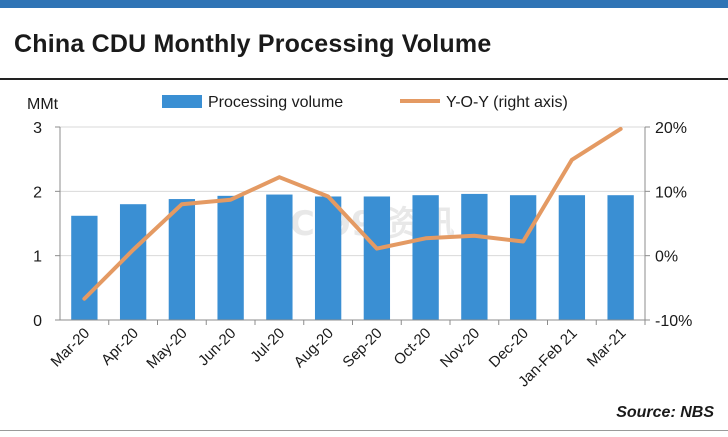 Image resolution: width=728 pixels, height=437 pixels. What do you see at coordinates (275, 102) in the screenshot?
I see `legend-label-processing-volume: Processing volume` at bounding box center [275, 102].